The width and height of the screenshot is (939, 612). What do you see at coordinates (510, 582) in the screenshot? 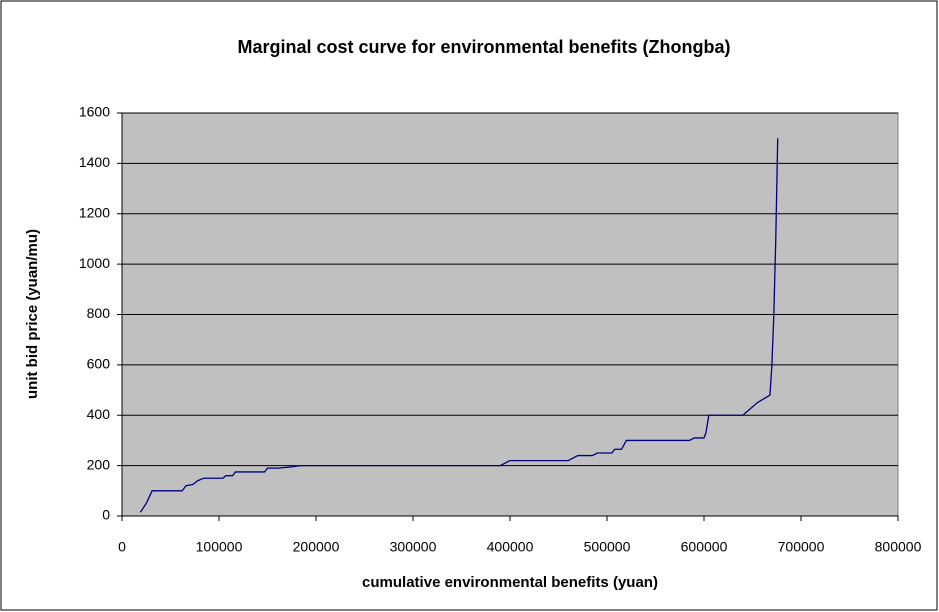
I see `x-axis-label: cumulative environmental benefits (yuan)` at bounding box center [510, 582].